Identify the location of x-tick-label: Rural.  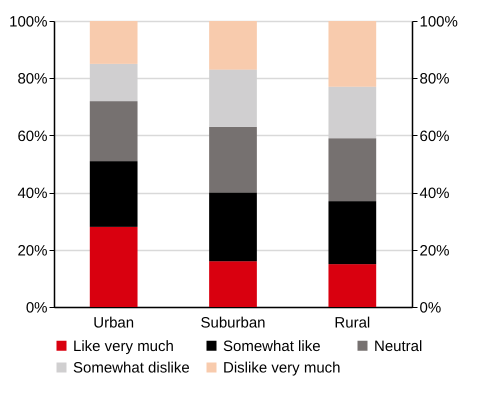
(352, 323).